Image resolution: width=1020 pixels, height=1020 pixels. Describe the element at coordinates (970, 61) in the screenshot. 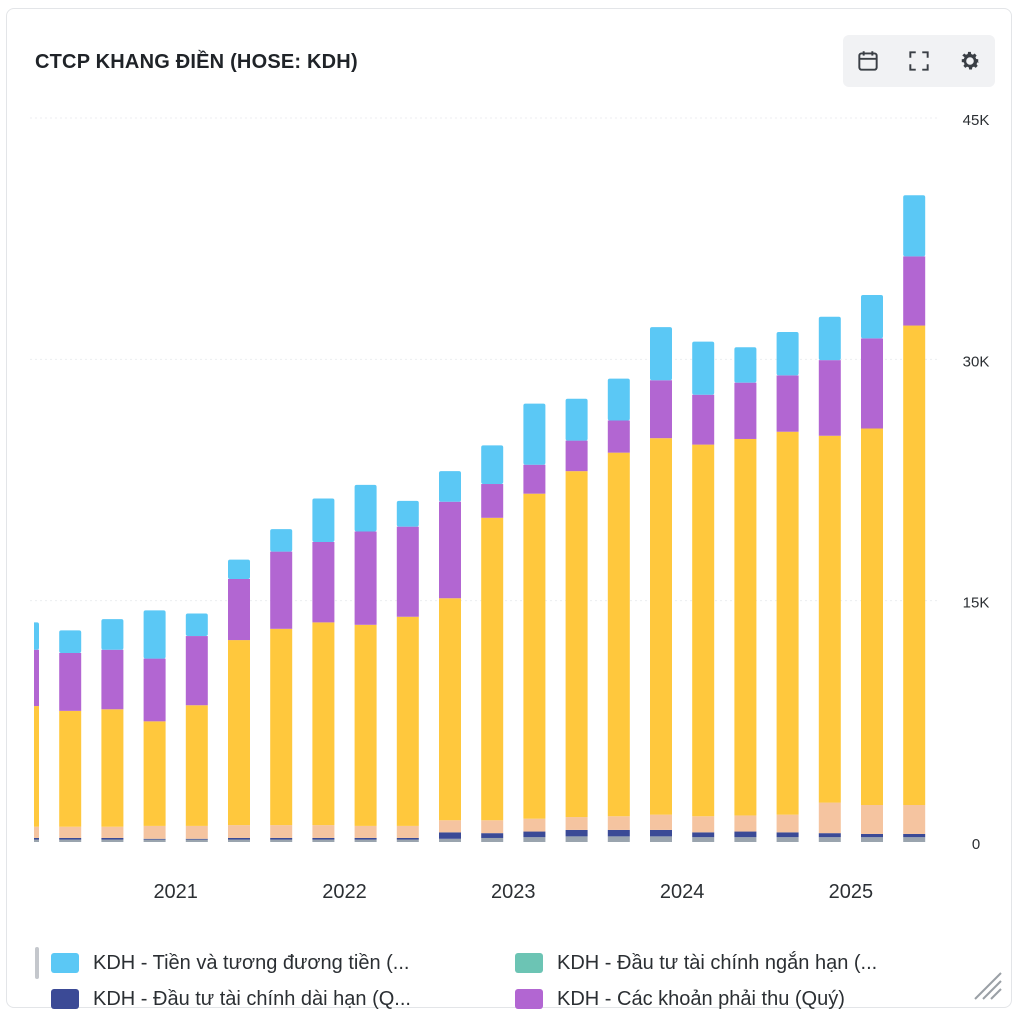

I see `settings-button` at that location.